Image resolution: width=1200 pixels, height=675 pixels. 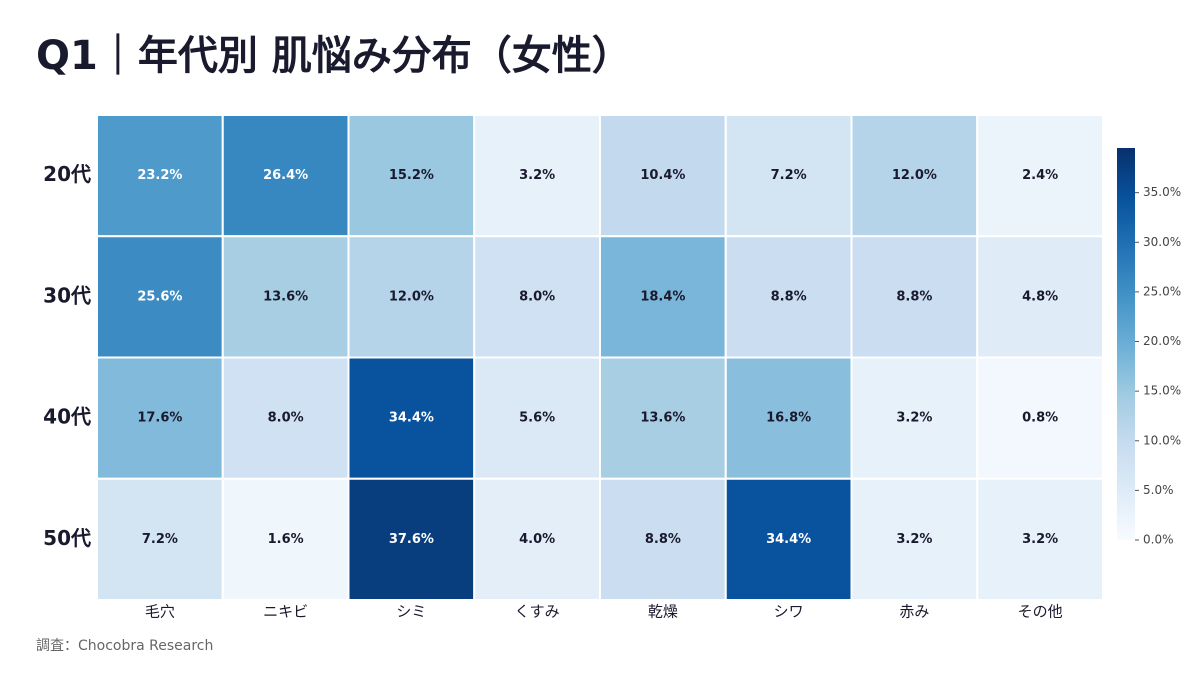 What do you see at coordinates (67, 417) in the screenshot?
I see `row-label: 40代` at bounding box center [67, 417].